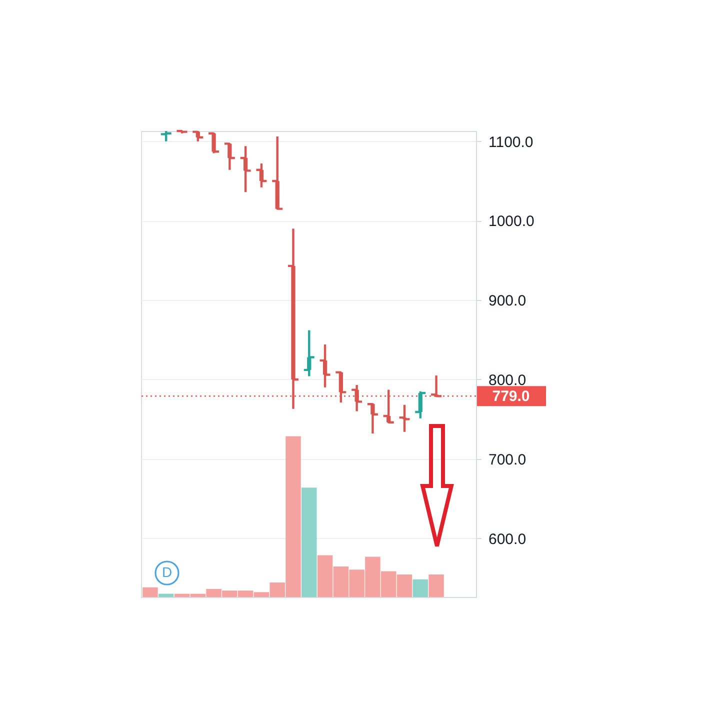 The image size is (711, 727). Describe the element at coordinates (507, 301) in the screenshot. I see `y-tick-label: 900.0` at that location.